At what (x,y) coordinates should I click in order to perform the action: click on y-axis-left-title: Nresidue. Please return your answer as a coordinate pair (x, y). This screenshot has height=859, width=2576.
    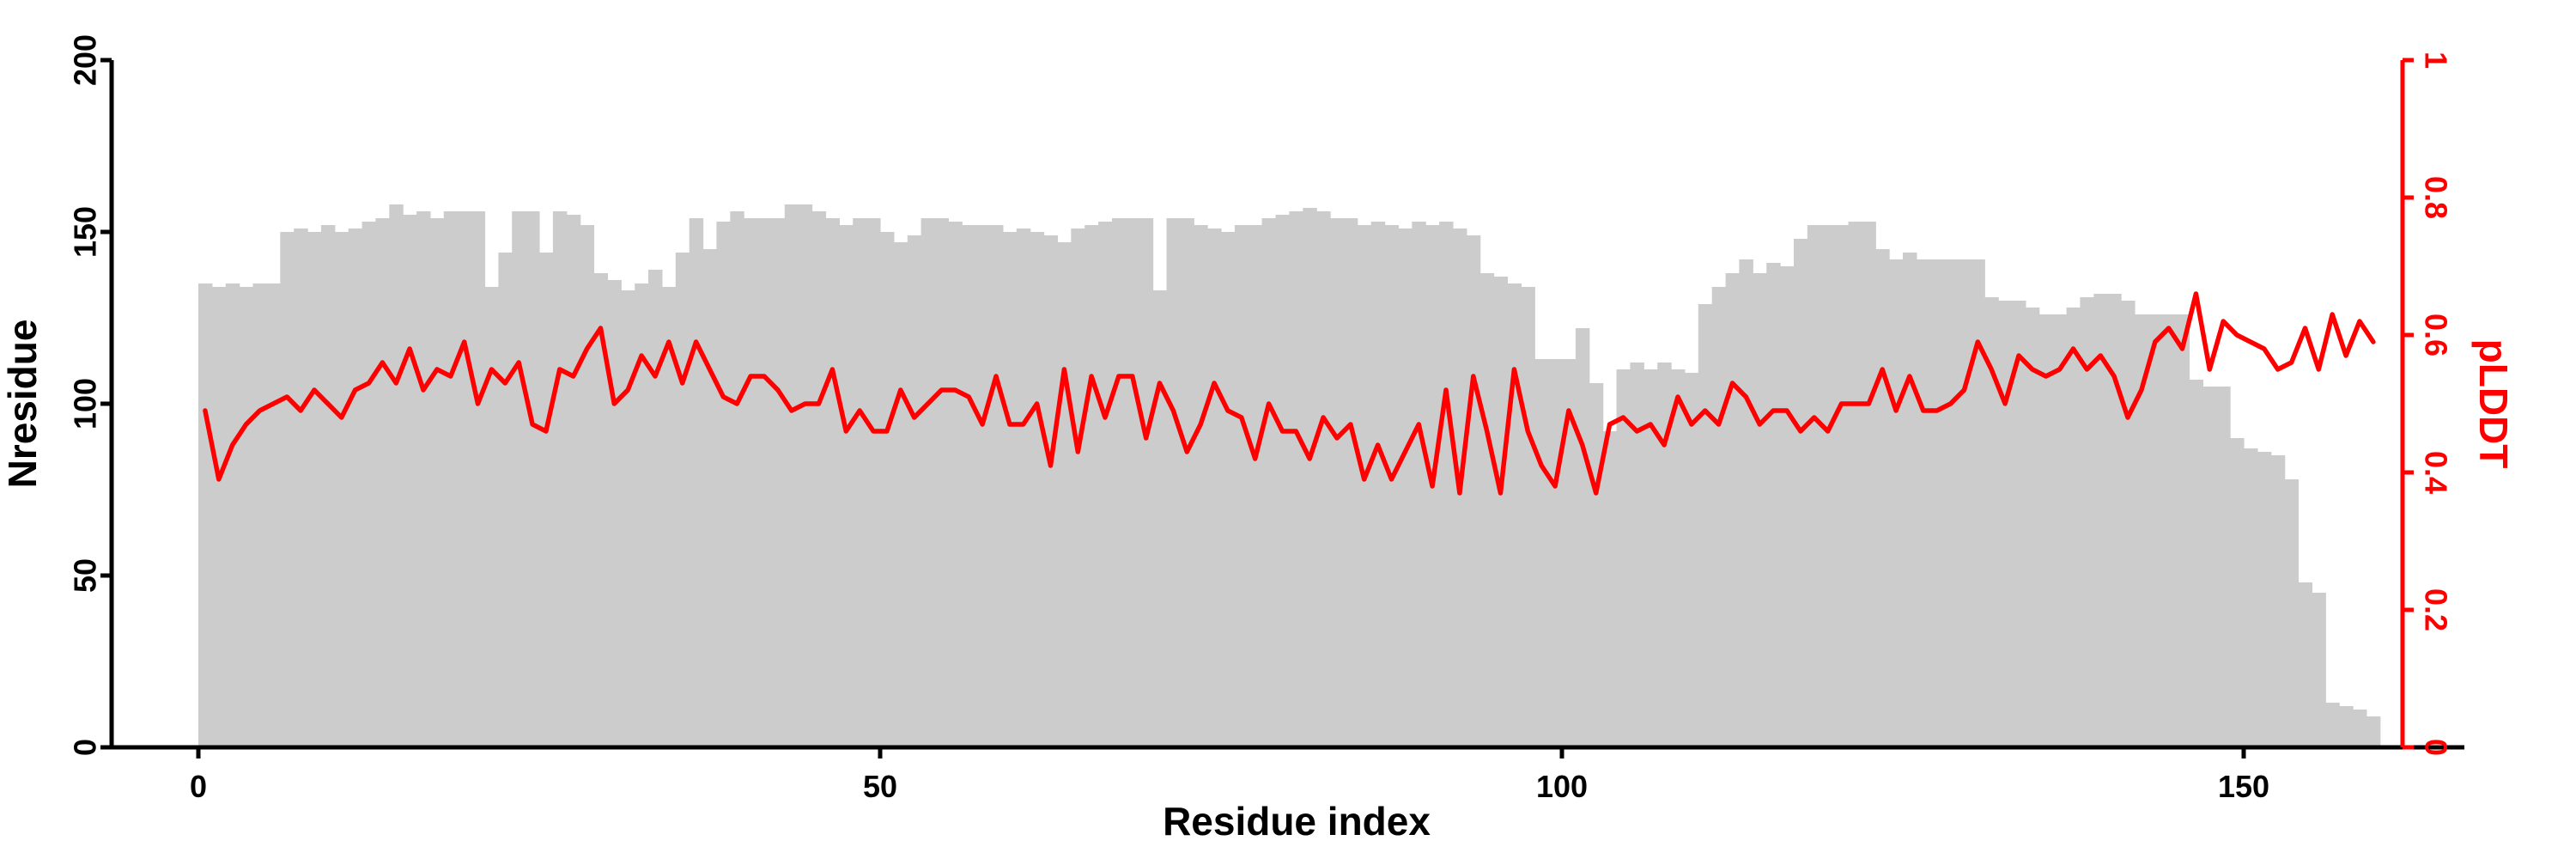
    Looking at the image, I should click on (23, 404).